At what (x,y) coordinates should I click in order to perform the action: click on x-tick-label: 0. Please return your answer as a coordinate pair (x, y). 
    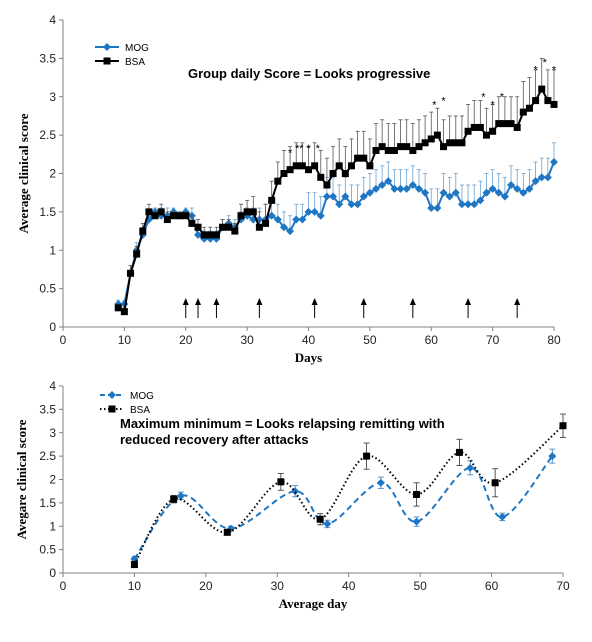
    Looking at the image, I should click on (63, 586).